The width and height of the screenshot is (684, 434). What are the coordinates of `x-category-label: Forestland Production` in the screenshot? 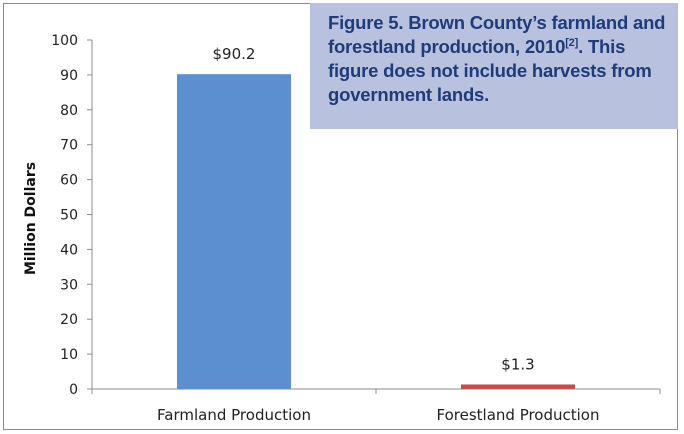 It's located at (518, 415).